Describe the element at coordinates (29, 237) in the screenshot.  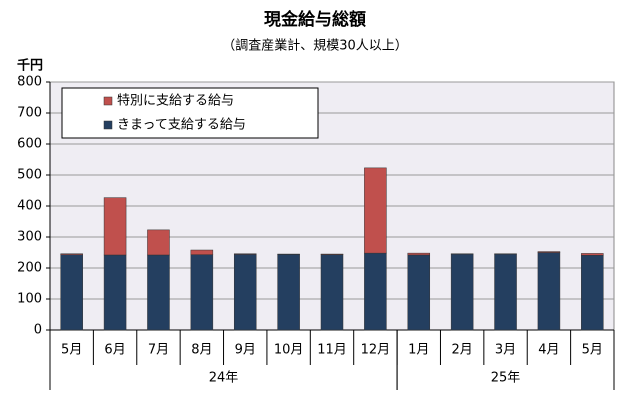
I see `y-tick-label: 300` at that location.